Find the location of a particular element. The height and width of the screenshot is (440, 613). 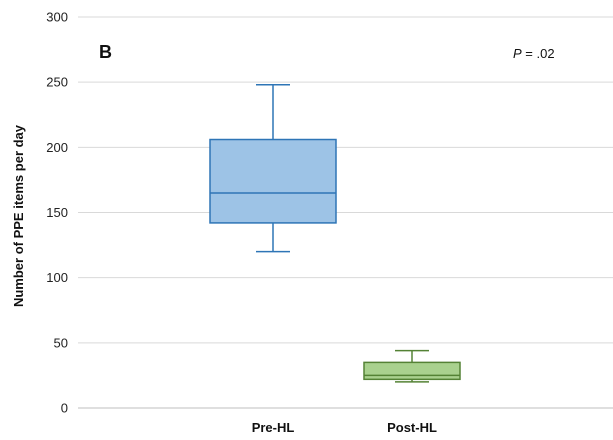

p-value-text: = .02 is located at coordinates (538, 53).